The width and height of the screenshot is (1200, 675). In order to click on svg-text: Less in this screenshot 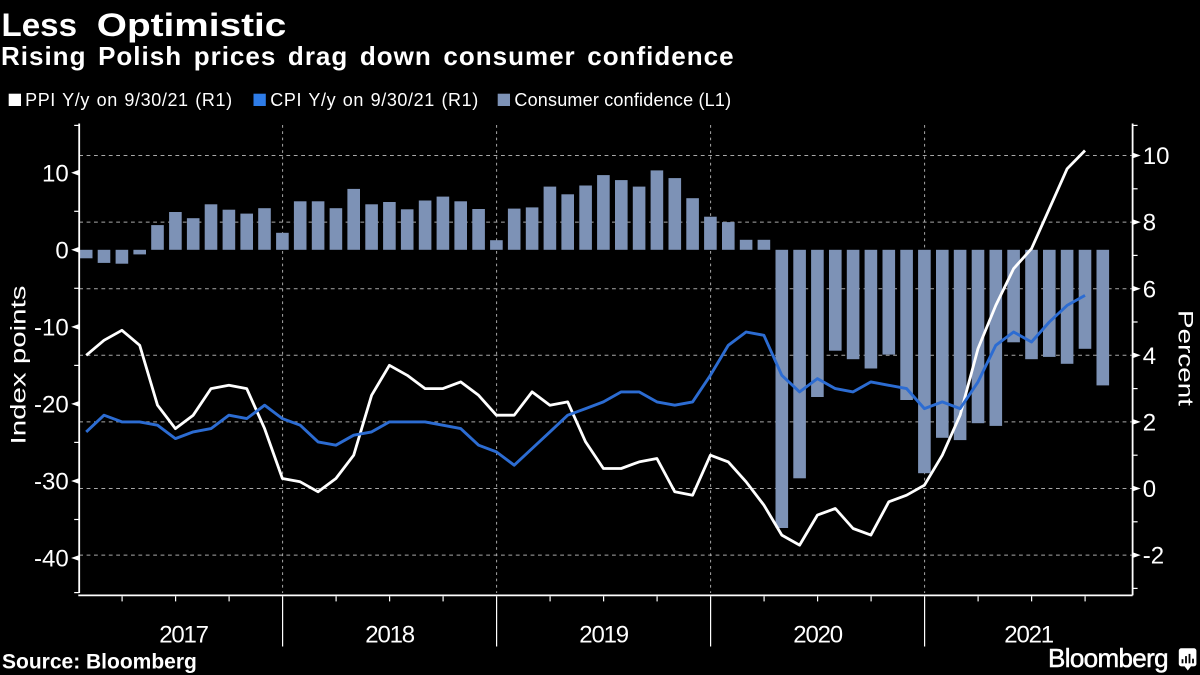, I will do `click(39, 25)`.